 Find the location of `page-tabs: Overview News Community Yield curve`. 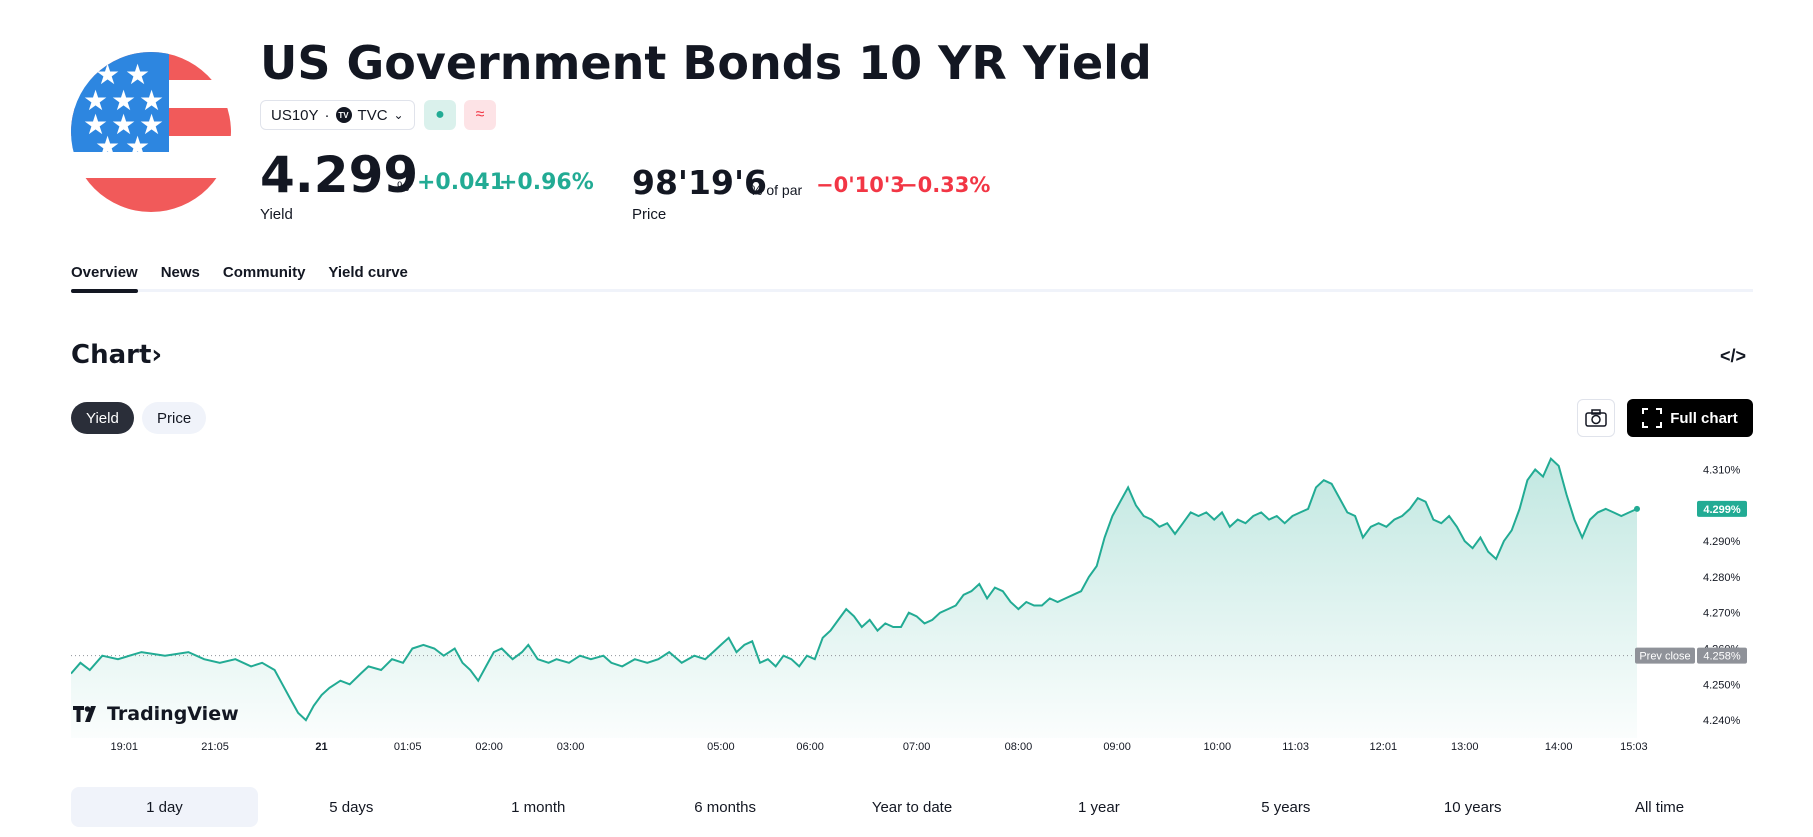

page-tabs: Overview News Community Yield curve is located at coordinates (239, 278).